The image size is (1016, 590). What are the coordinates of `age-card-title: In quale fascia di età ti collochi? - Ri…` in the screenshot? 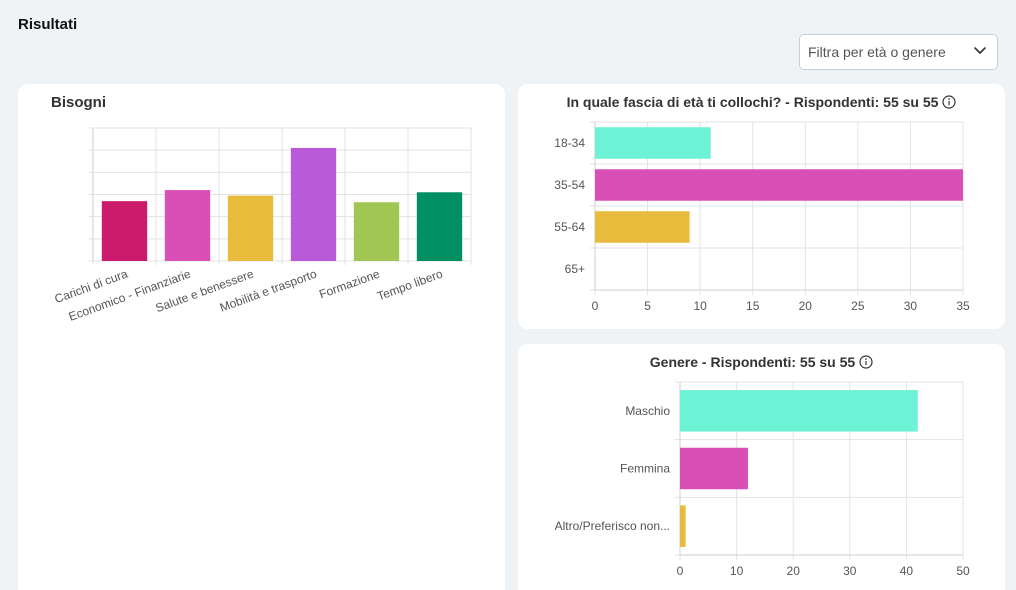 It's located at (752, 102).